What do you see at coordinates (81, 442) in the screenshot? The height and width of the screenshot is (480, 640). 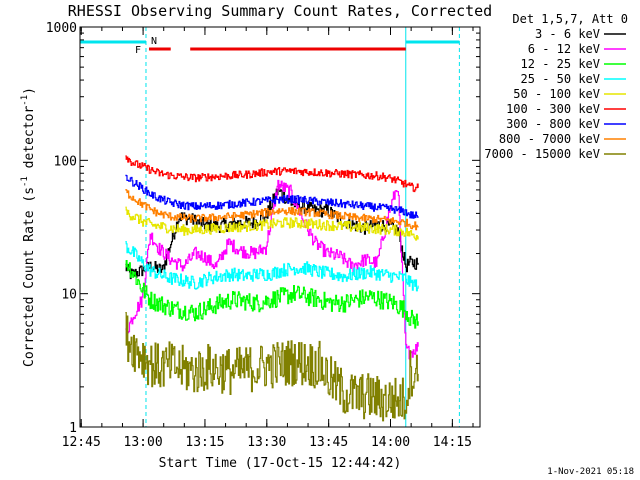 I see `x-tick-label-0: 12:45` at bounding box center [81, 442].